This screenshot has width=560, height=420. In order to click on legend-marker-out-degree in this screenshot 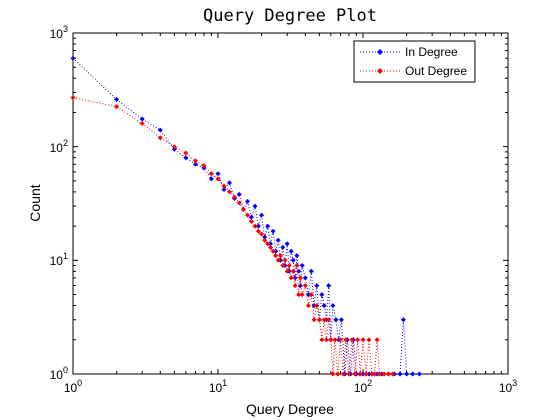, I will do `click(380, 71)`.